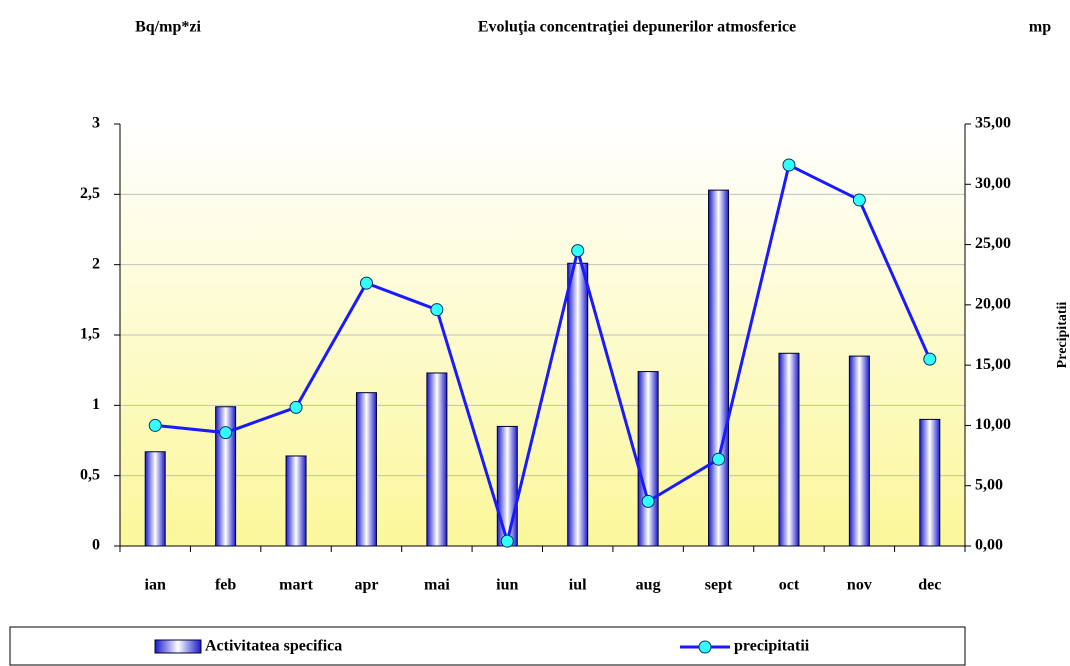 The height and width of the screenshot is (666, 1070). Describe the element at coordinates (648, 585) in the screenshot. I see `x-tick-label: aug` at that location.